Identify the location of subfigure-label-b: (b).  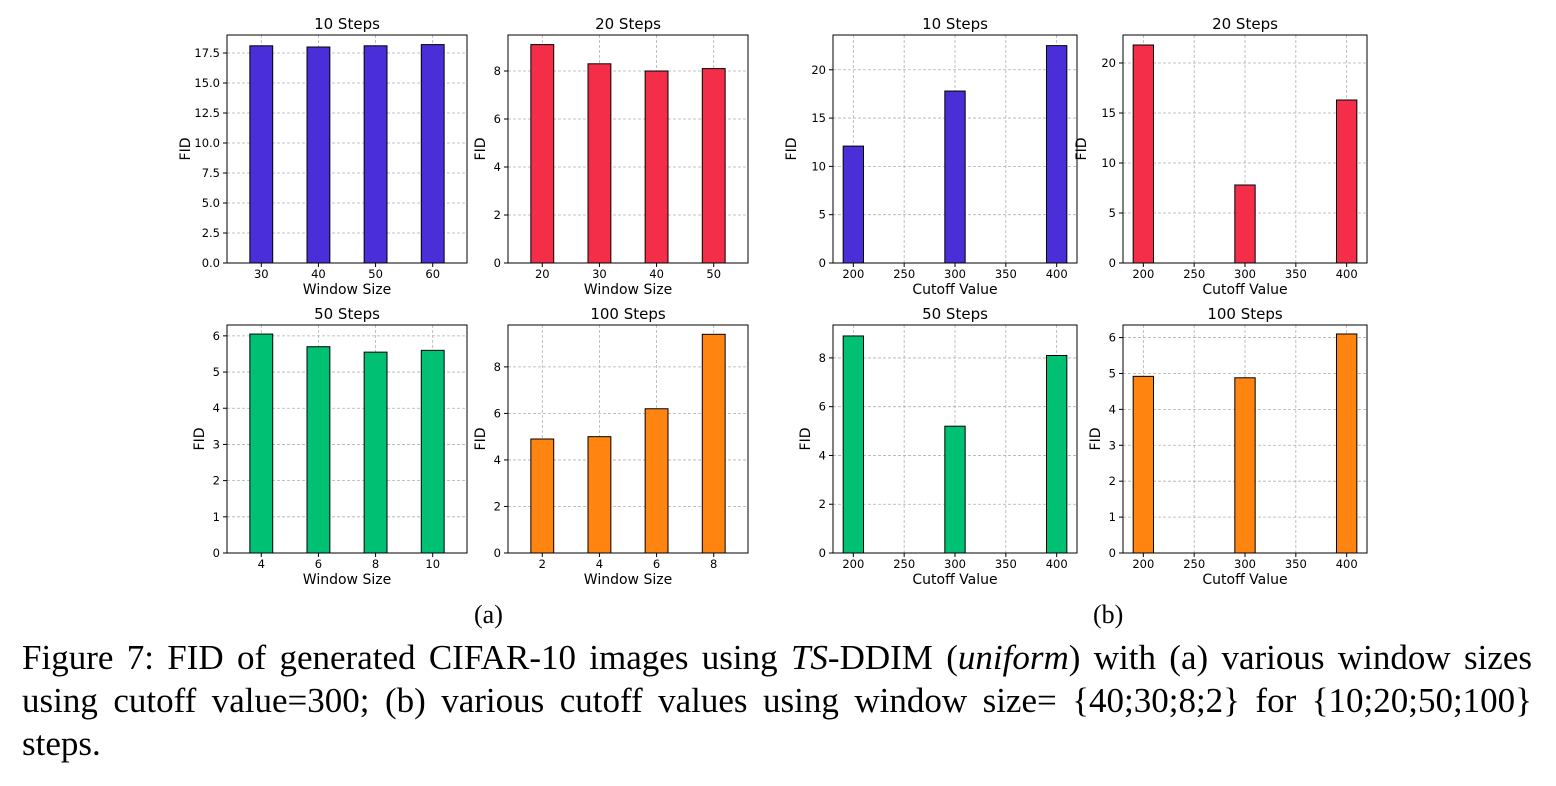
(1108, 614).